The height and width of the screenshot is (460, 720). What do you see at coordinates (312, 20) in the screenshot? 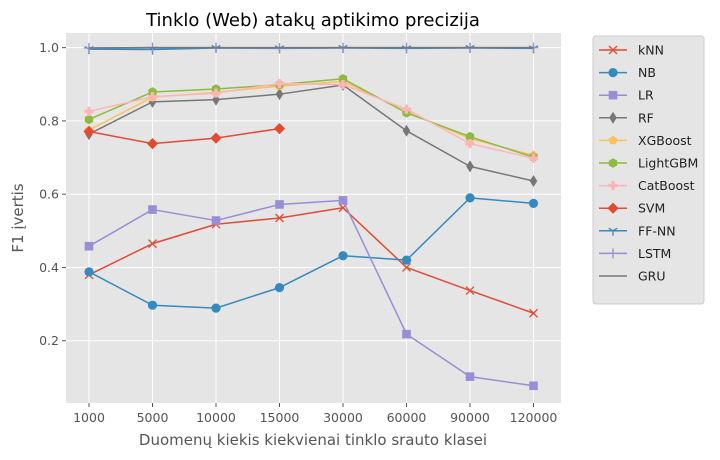
I see `chart-title: Tinklo (Web) atakų aptikimo precizija` at bounding box center [312, 20].